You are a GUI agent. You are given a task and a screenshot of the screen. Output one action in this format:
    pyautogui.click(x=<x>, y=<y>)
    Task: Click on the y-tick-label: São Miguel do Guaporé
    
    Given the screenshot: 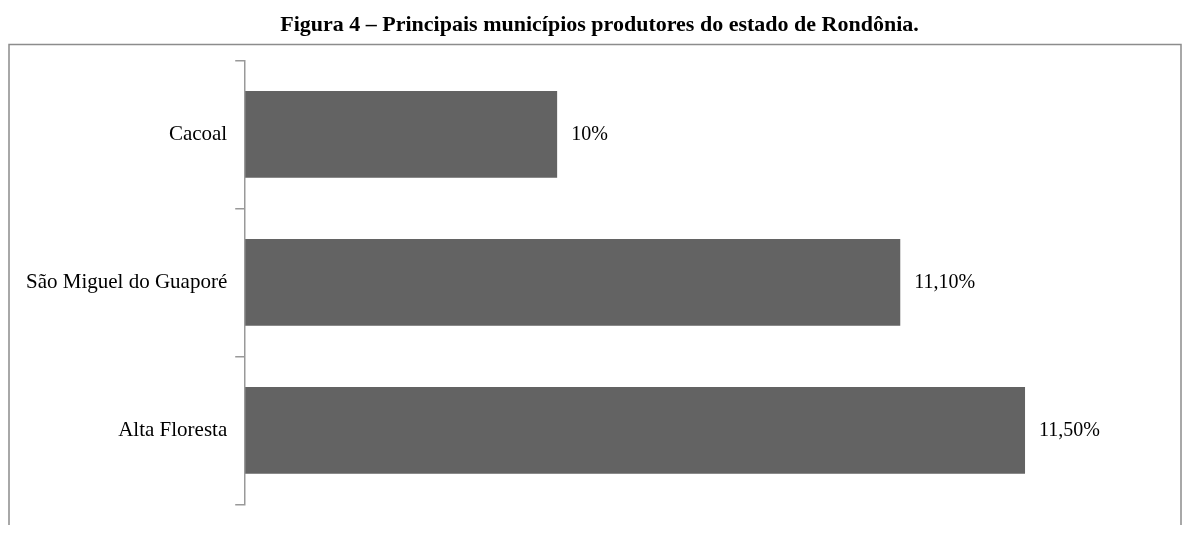 What is the action you would take?
    pyautogui.click(x=126, y=280)
    